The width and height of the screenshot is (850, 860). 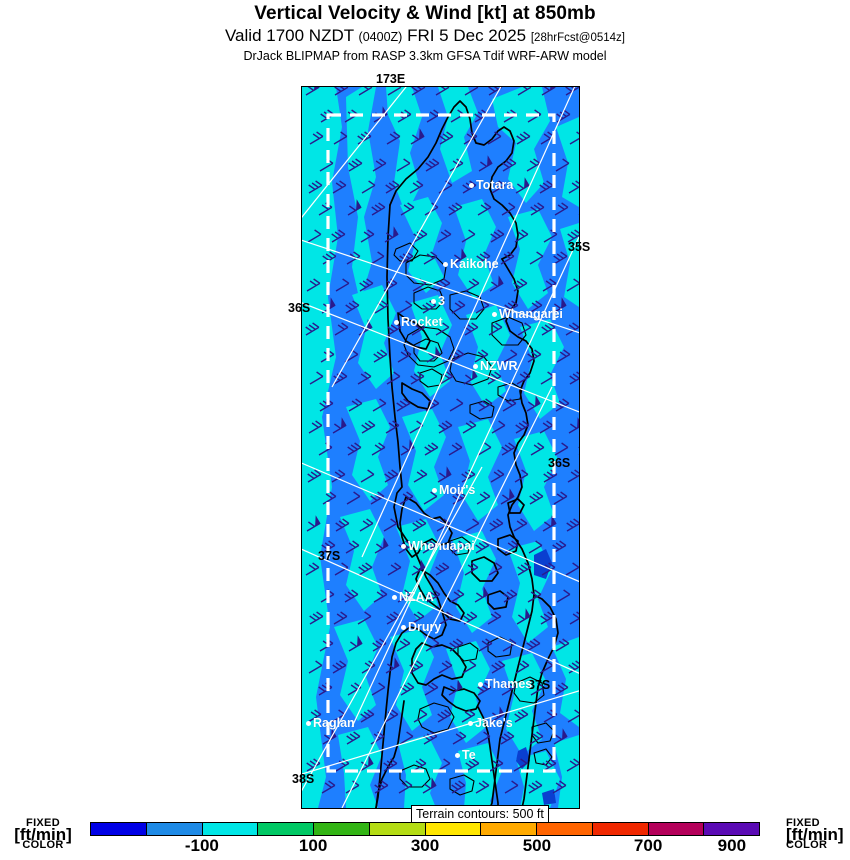 I want to click on colorbar-tick: 500, so click(x=537, y=845).